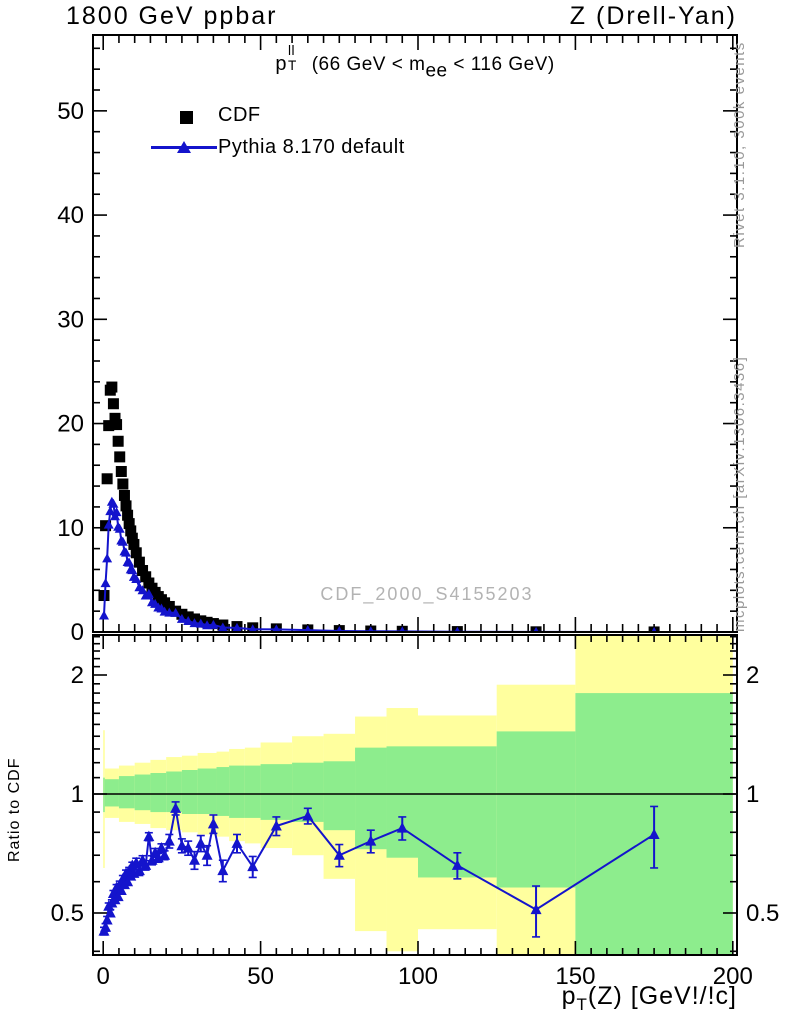  What do you see at coordinates (436, 71) in the screenshot?
I see `title-mee-subscript: ee` at bounding box center [436, 71].